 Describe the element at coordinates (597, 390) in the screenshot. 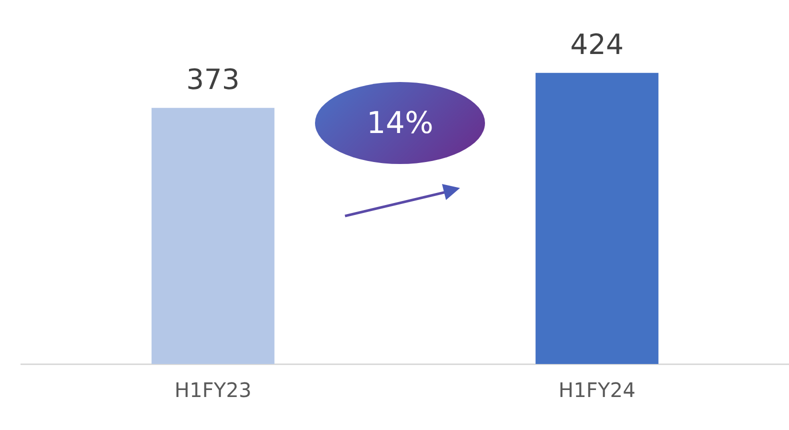

I see `x-tick-label: H1FY24` at that location.